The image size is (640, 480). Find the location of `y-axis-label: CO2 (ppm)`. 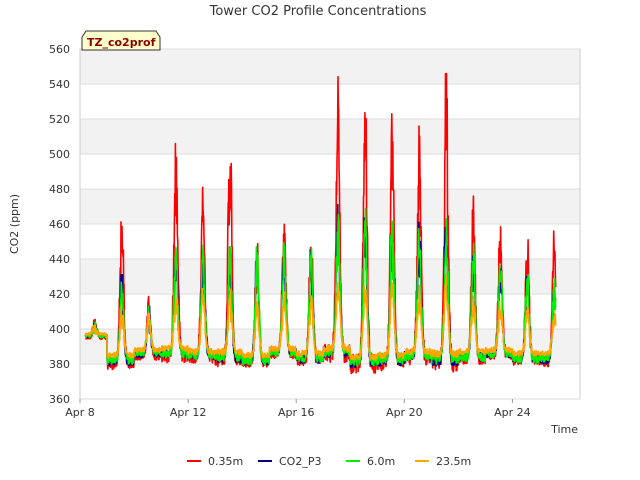

y-axis-label: CO2 (ppm) is located at coordinates (14, 224).